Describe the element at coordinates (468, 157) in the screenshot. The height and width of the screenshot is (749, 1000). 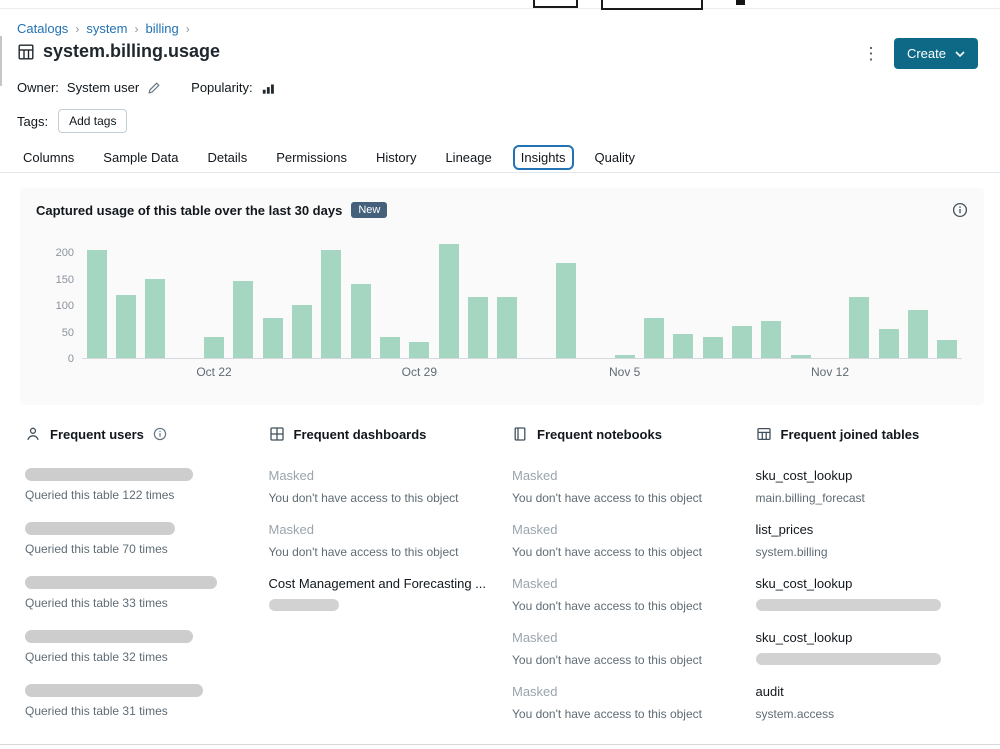
I see `tab-lineage: Lineage` at that location.